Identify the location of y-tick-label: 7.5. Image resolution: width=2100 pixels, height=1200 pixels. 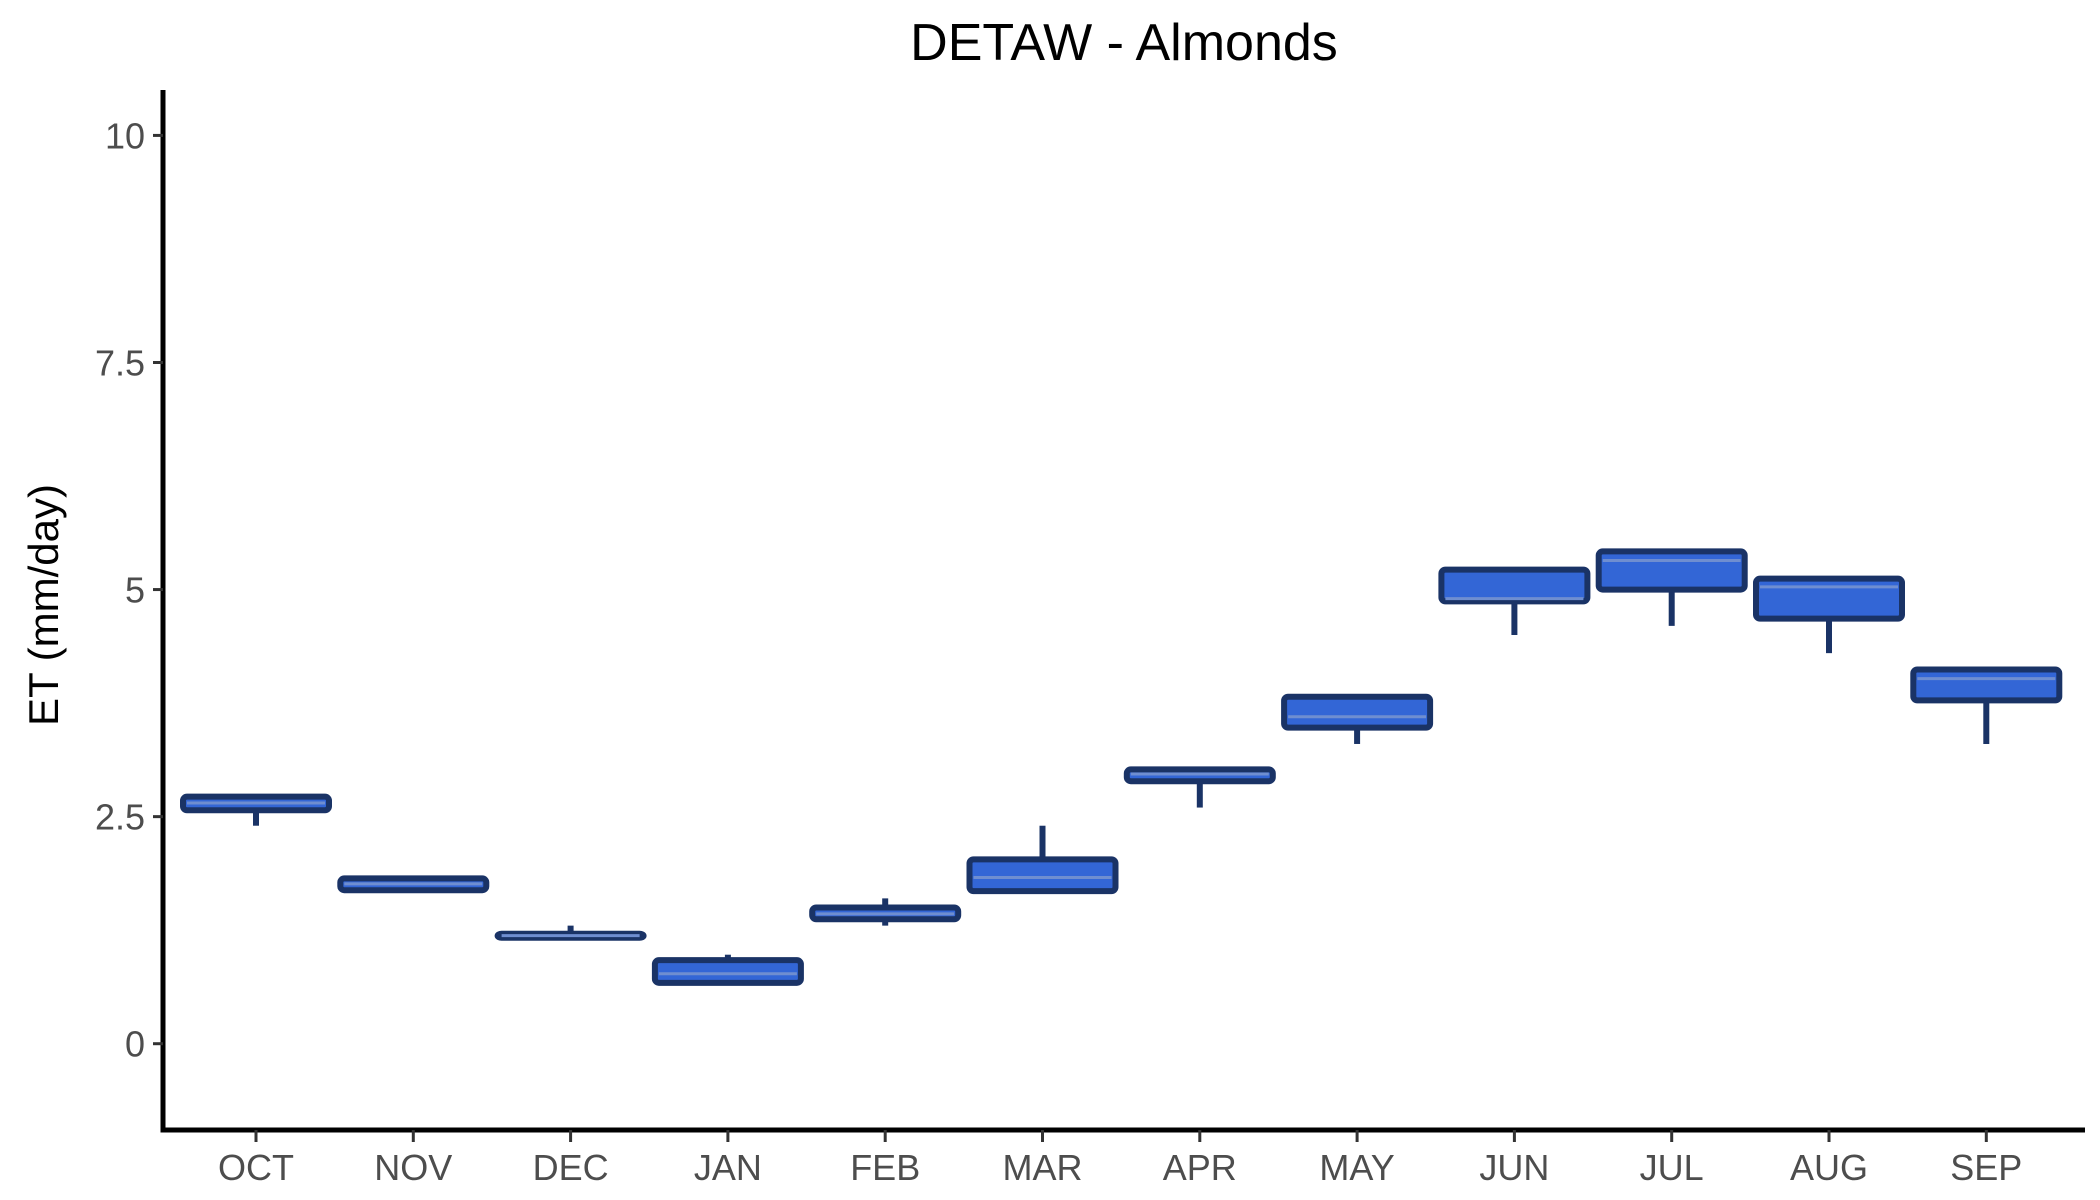
(120, 362).